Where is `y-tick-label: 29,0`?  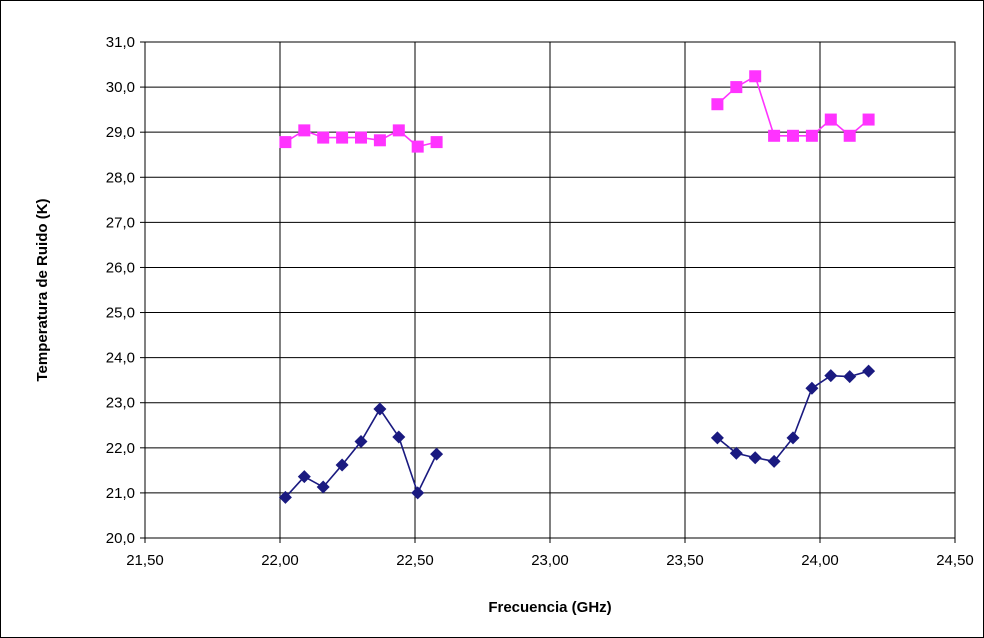
y-tick-label: 29,0 is located at coordinates (120, 132).